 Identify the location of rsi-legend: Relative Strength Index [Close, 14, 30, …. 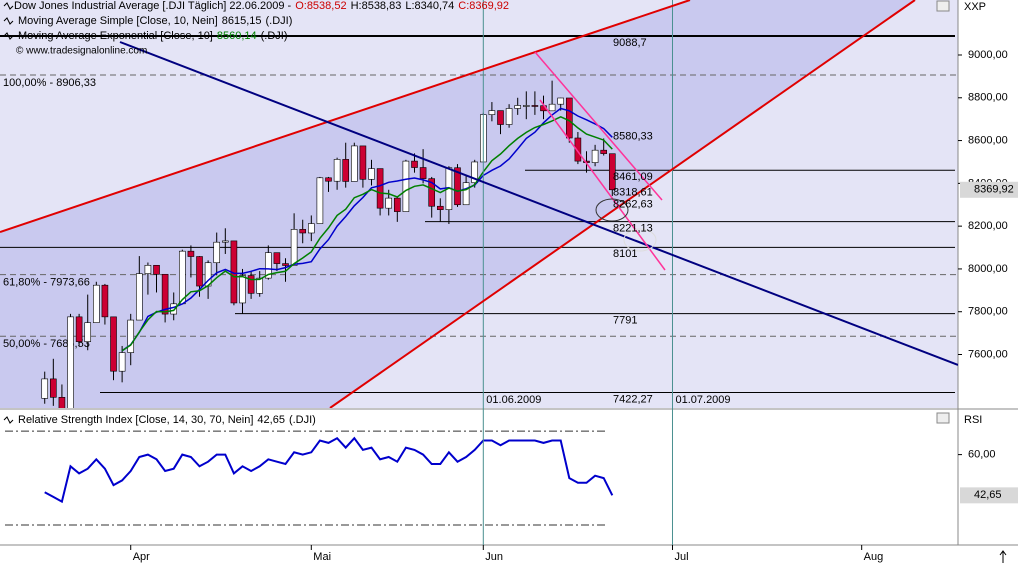
(167, 420).